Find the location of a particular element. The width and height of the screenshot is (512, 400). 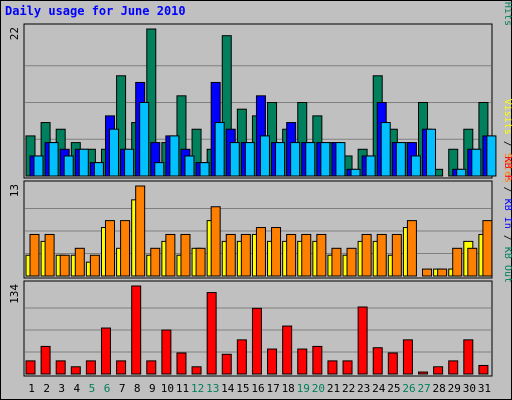

day-label: 4 is located at coordinates (77, 388).